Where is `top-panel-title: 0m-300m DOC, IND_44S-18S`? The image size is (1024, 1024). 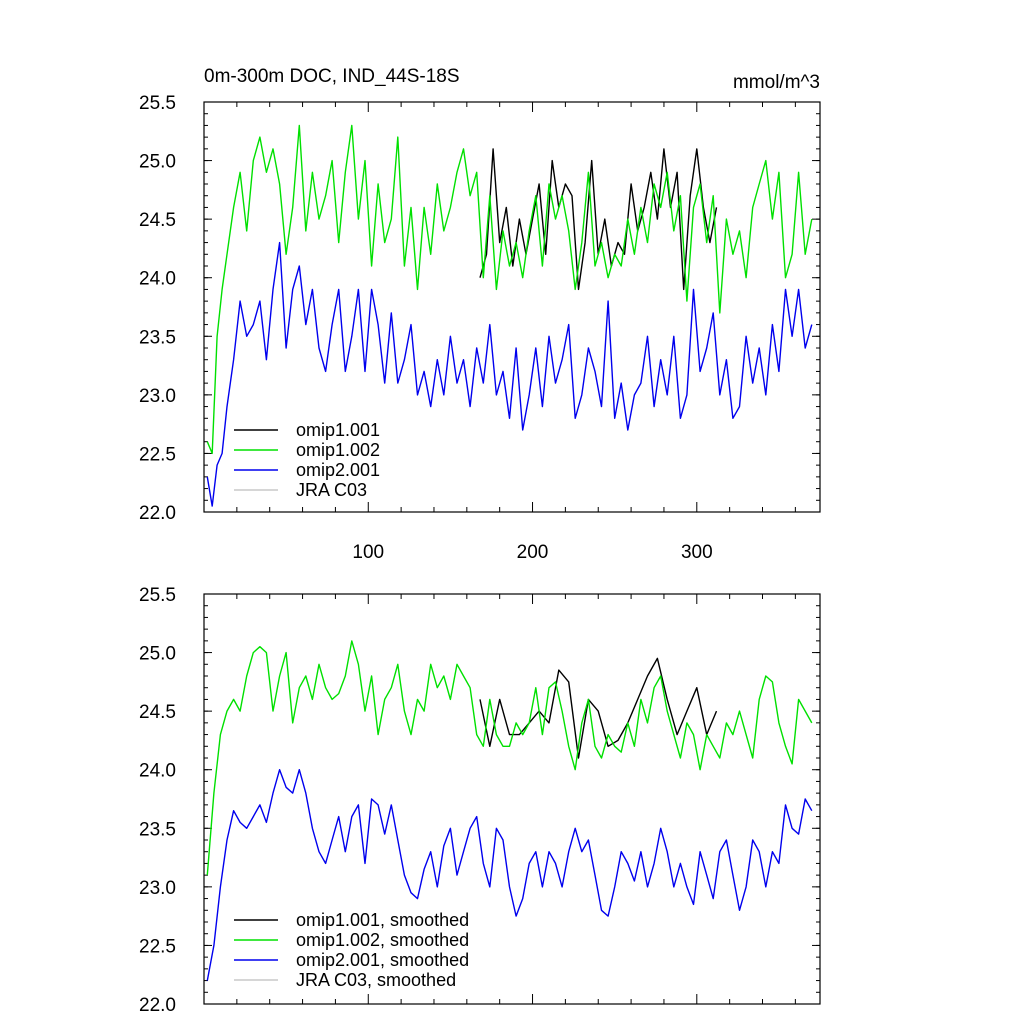 top-panel-title: 0m-300m DOC, IND_44S-18S is located at coordinates (332, 76).